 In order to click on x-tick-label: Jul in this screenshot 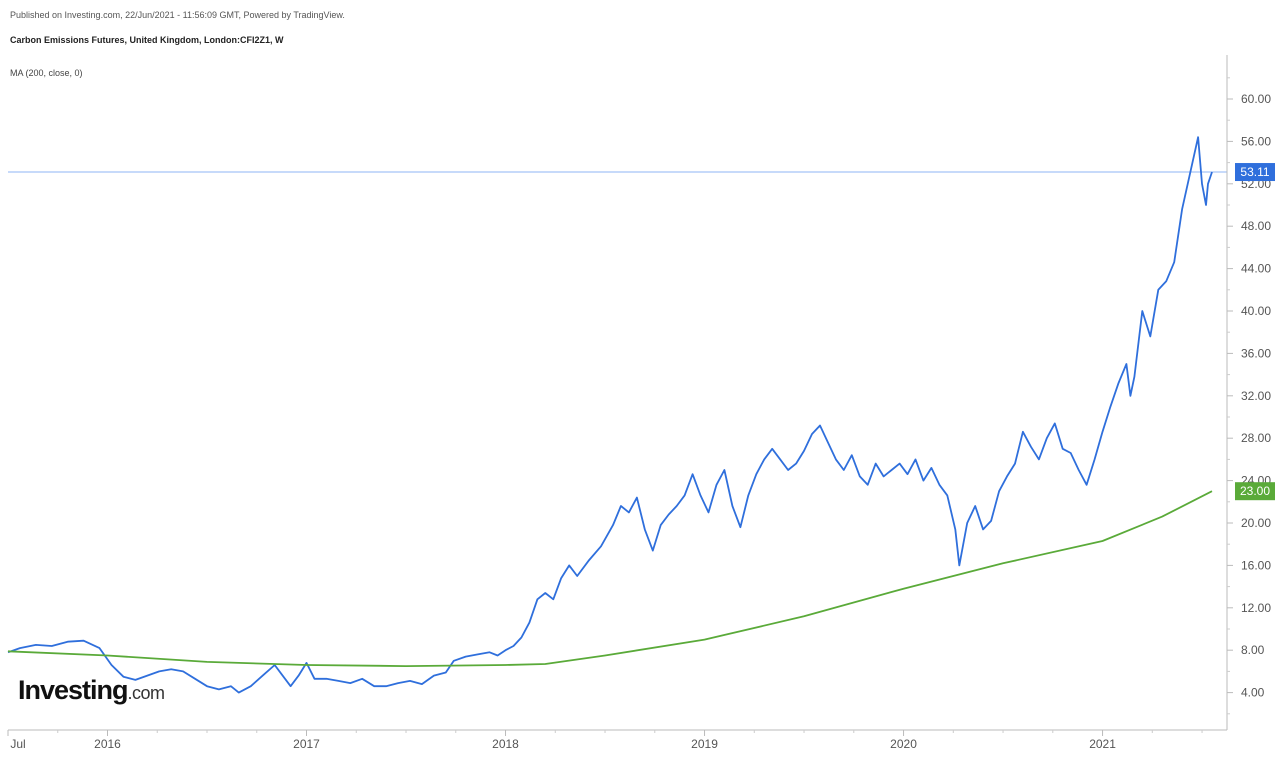, I will do `click(17, 744)`.